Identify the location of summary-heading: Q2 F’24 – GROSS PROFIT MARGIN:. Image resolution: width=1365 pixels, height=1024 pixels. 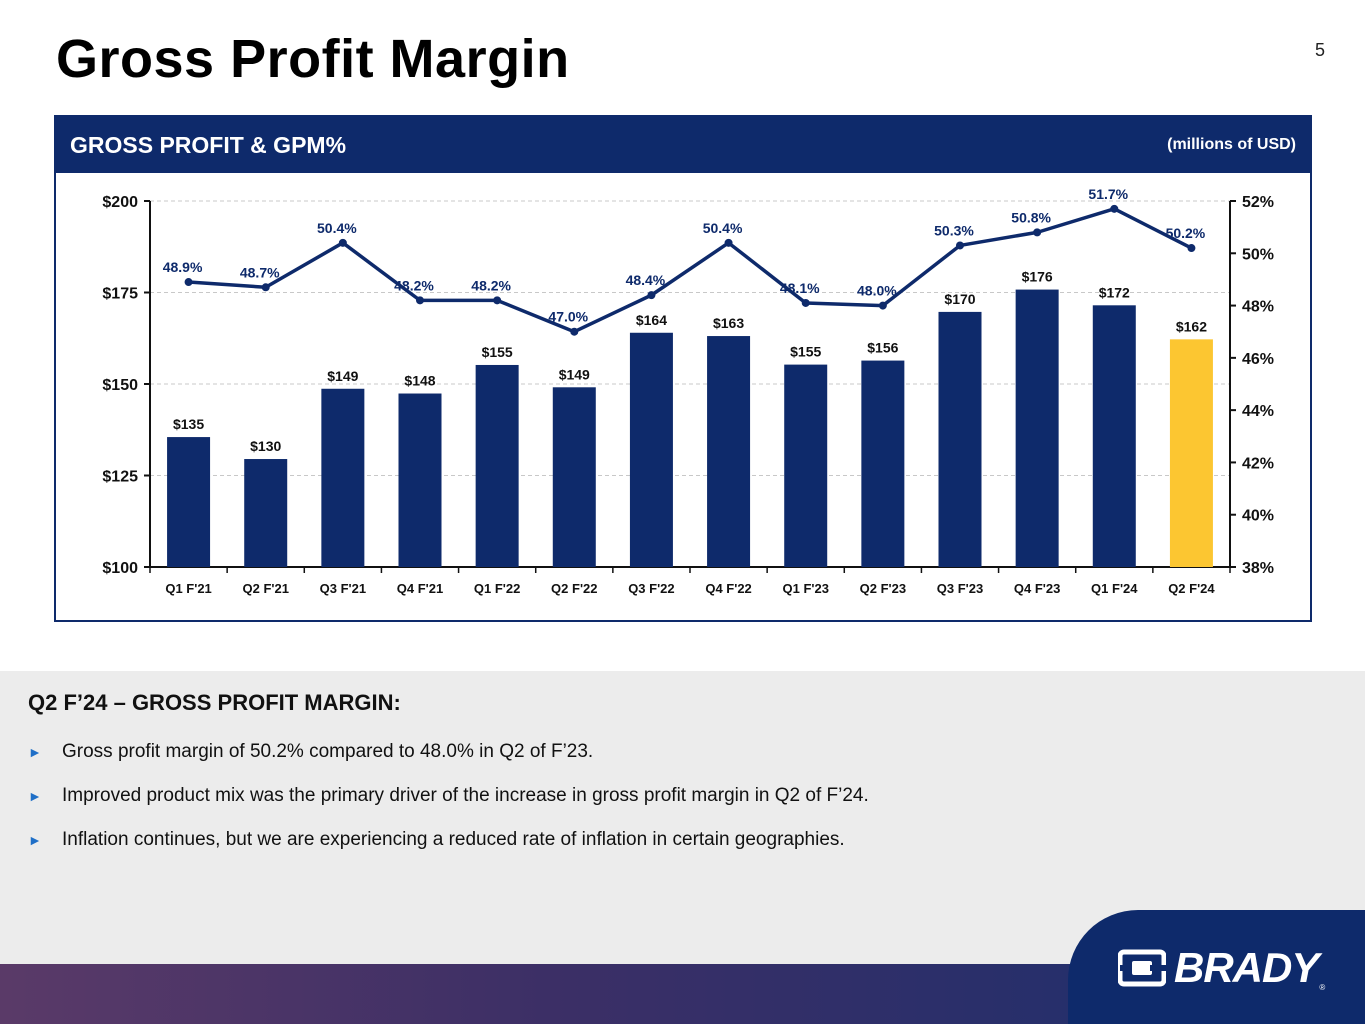
(214, 702).